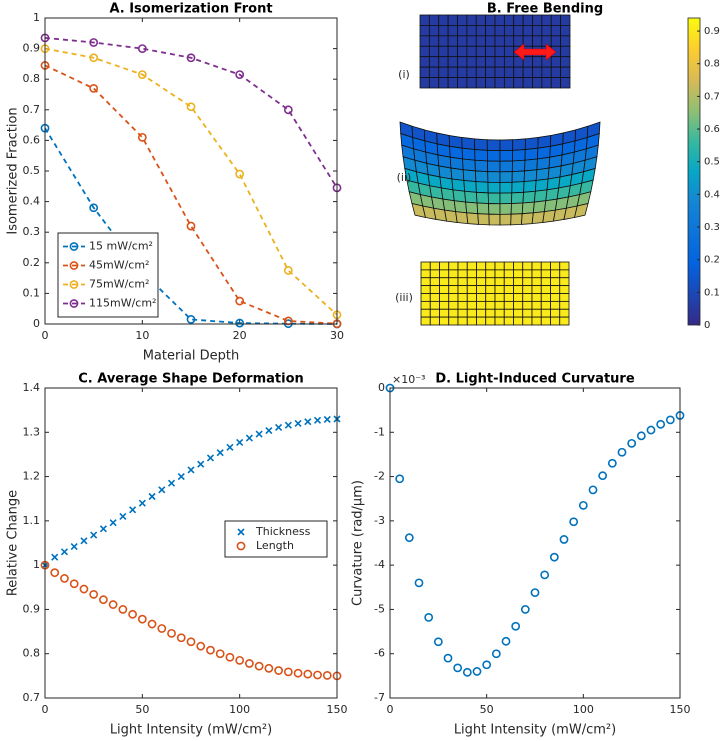 This screenshot has height=741, width=722. What do you see at coordinates (390, 709) in the screenshot?
I see `x-tick-label: 0` at bounding box center [390, 709].